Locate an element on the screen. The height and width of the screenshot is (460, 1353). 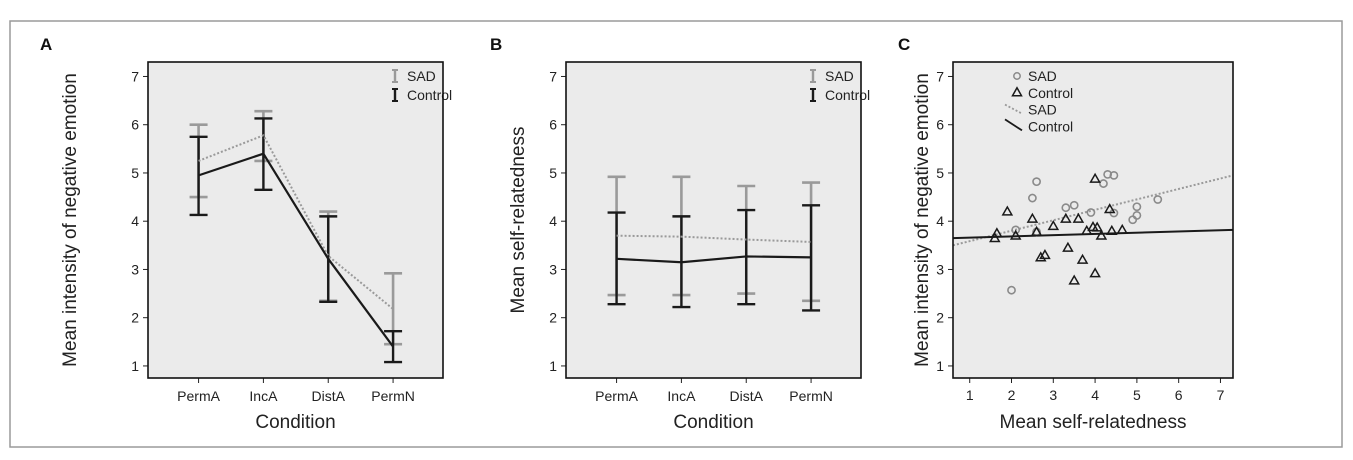
x-tick-label: 3 is located at coordinates (1053, 395).